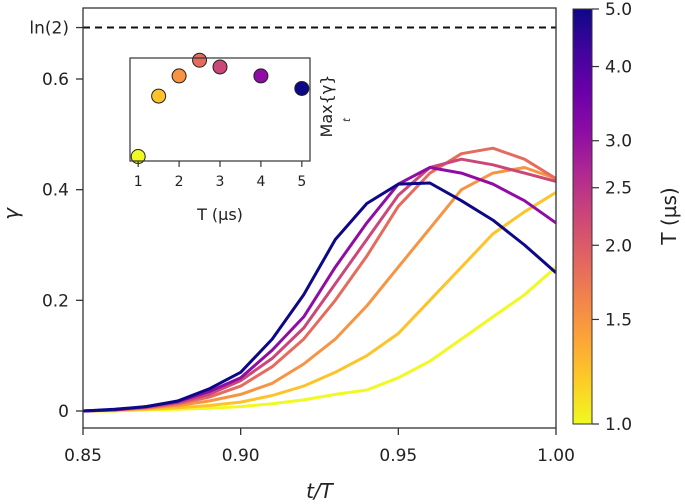 The height and width of the screenshot is (504, 685). Describe the element at coordinates (55, 80) in the screenshot. I see `y-tick-label: 0.6` at that location.